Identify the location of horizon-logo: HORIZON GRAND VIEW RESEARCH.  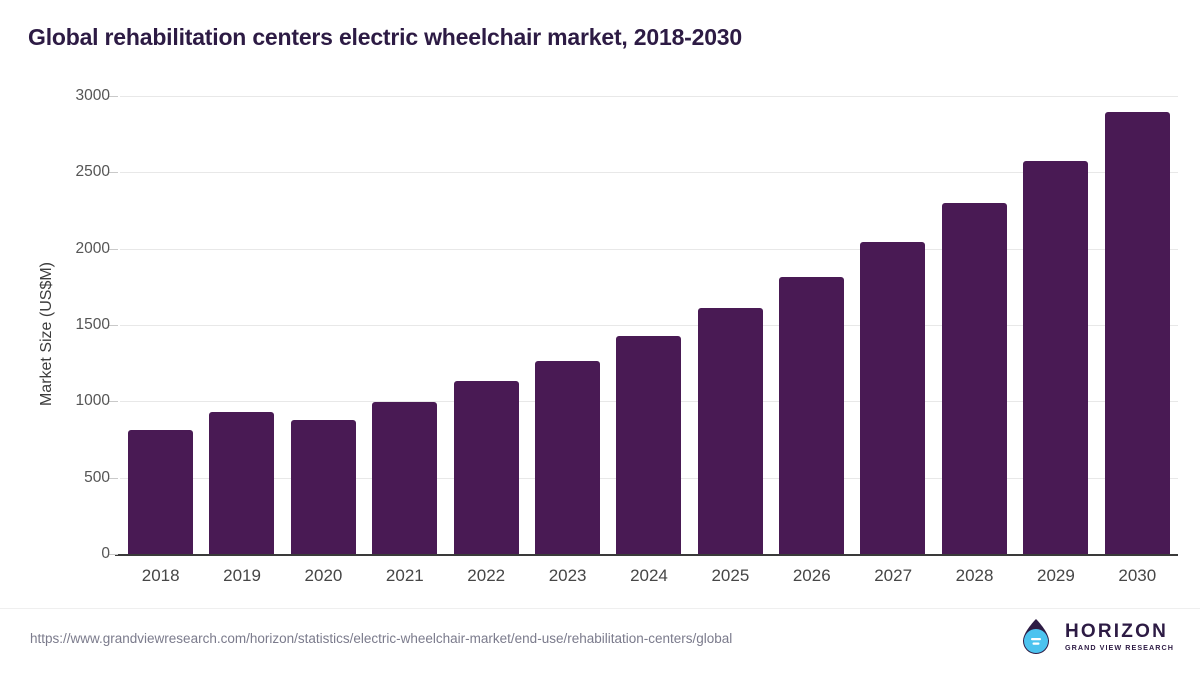
(1095, 637).